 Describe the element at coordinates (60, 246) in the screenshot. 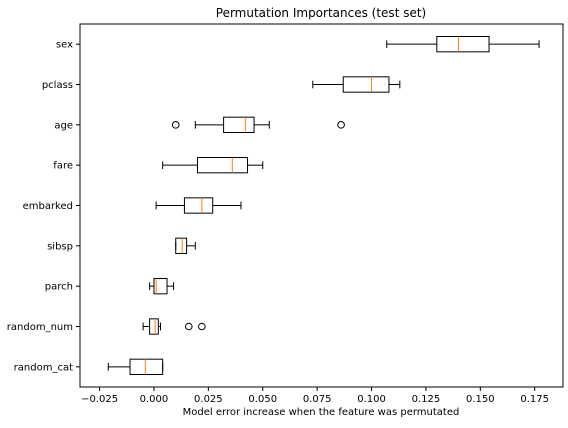

I see `category-label: sibsp` at that location.